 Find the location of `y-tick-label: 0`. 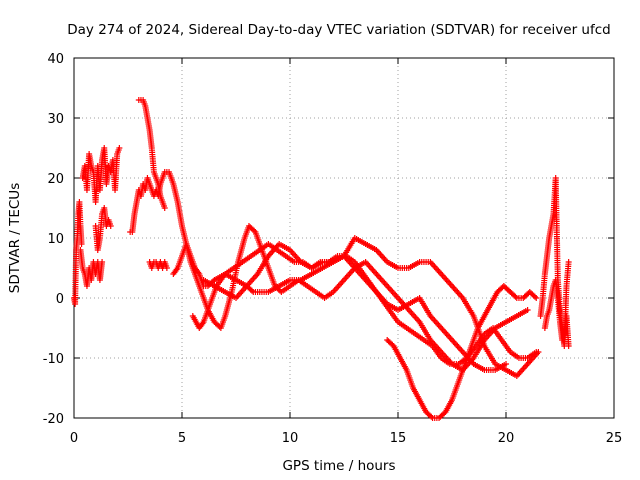

y-tick-label: 0 is located at coordinates (60, 299).